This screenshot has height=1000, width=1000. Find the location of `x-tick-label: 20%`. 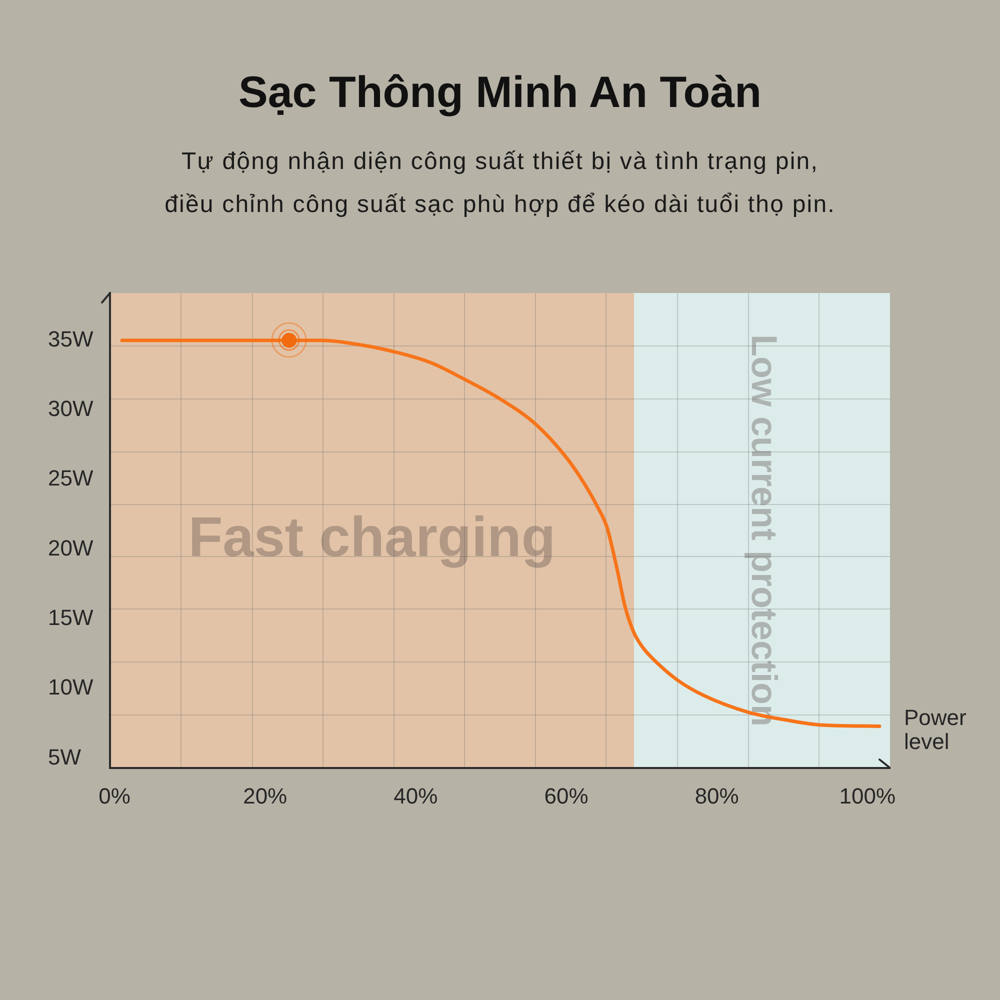

x-tick-label: 20% is located at coordinates (265, 795).